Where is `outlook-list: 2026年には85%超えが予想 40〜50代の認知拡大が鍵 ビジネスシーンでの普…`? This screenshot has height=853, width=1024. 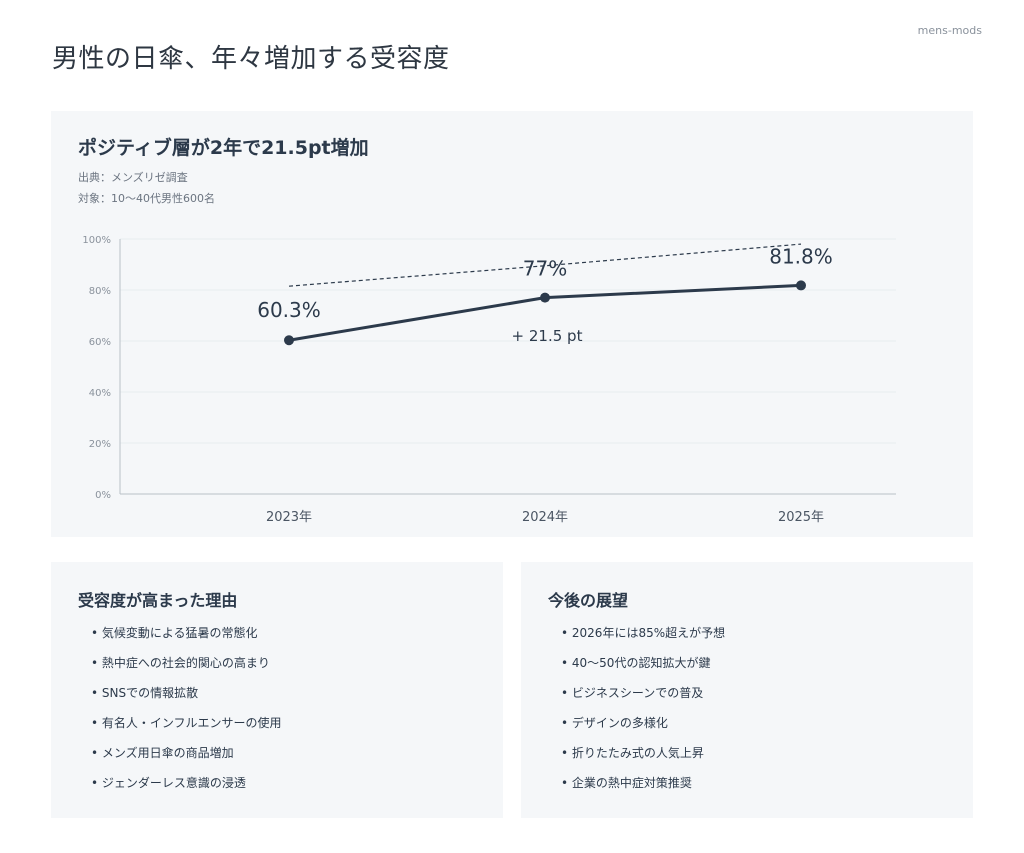
outlook-list: 2026年には85%超えが予想 40〜50代の認知拡大が鍵 ビジネスシーンでの普… is located at coordinates (643, 714).